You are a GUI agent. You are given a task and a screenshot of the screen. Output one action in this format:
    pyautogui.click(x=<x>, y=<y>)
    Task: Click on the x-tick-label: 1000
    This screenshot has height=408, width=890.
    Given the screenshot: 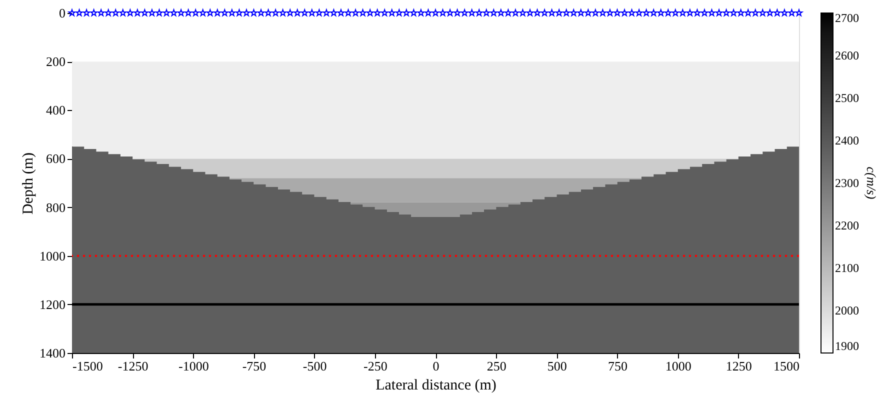 What is the action you would take?
    pyautogui.click(x=678, y=366)
    